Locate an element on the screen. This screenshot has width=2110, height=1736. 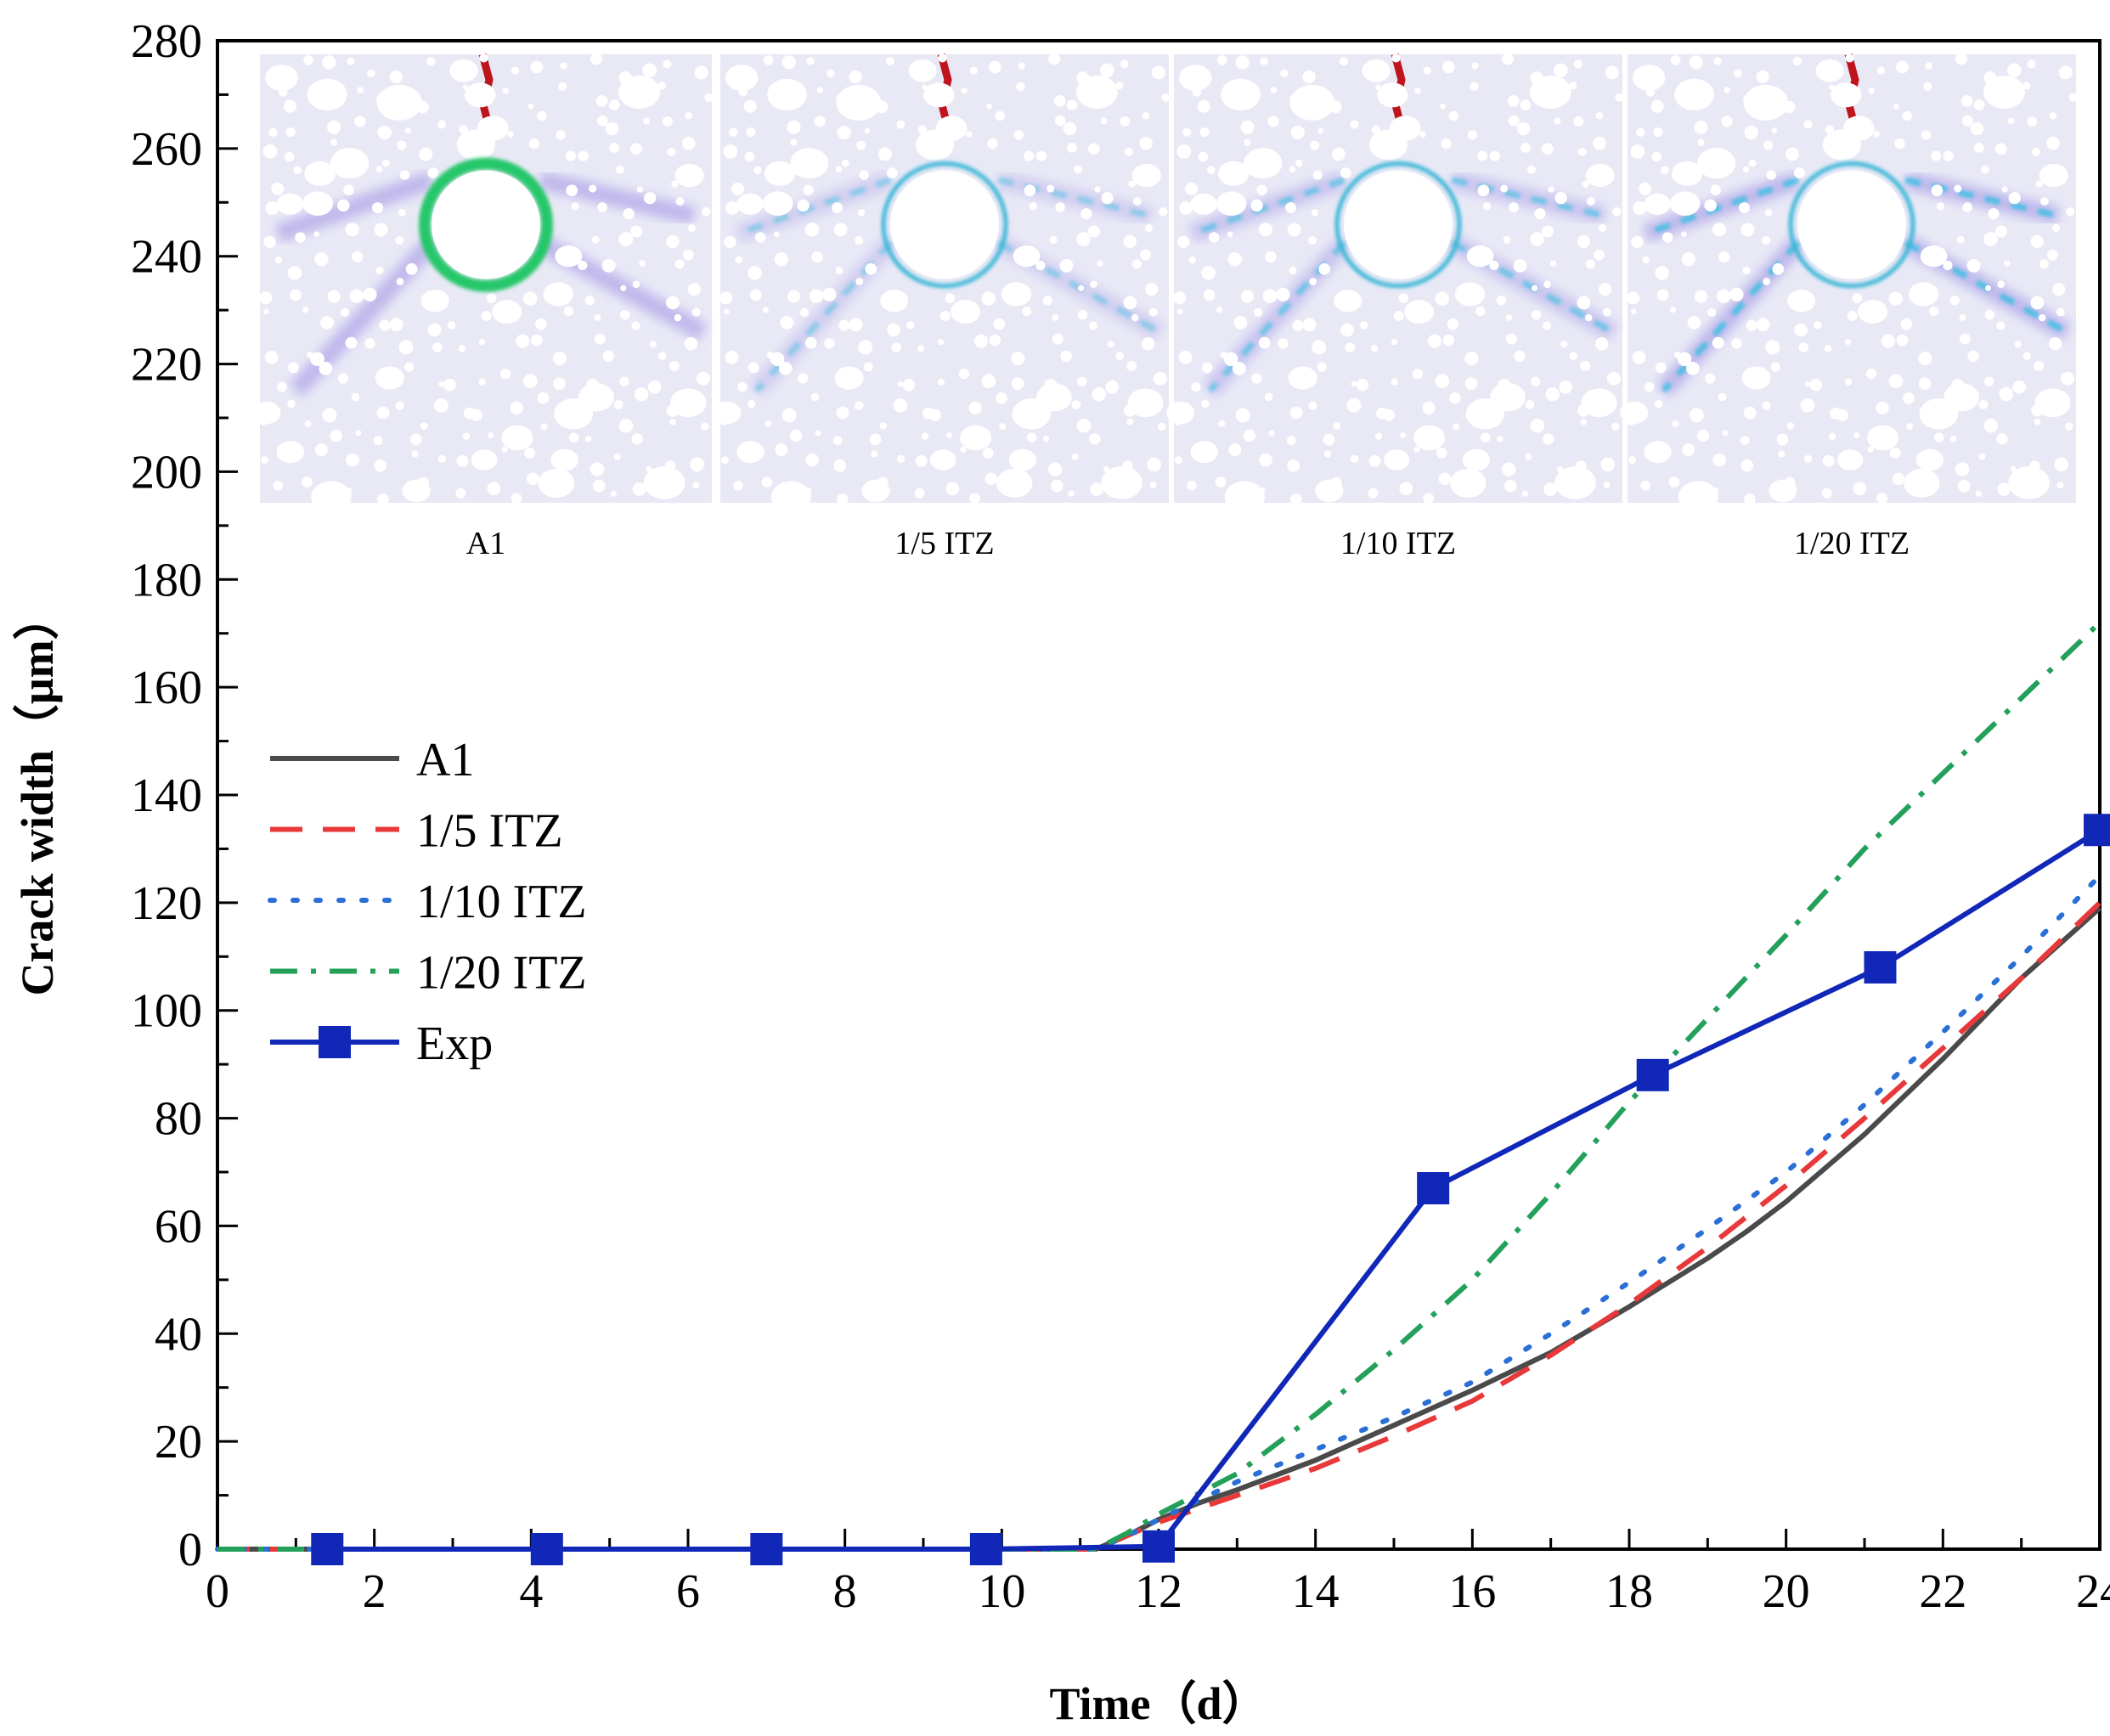
x-tick-label: 2 is located at coordinates (374, 1591).